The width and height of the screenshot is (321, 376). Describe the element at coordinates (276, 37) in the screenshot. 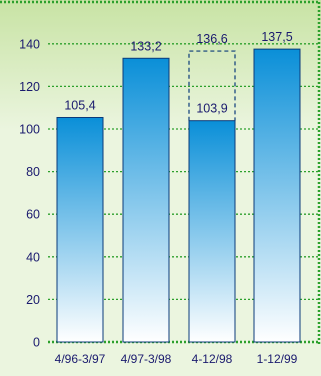

I see `bar-value-label: 137,5` at that location.